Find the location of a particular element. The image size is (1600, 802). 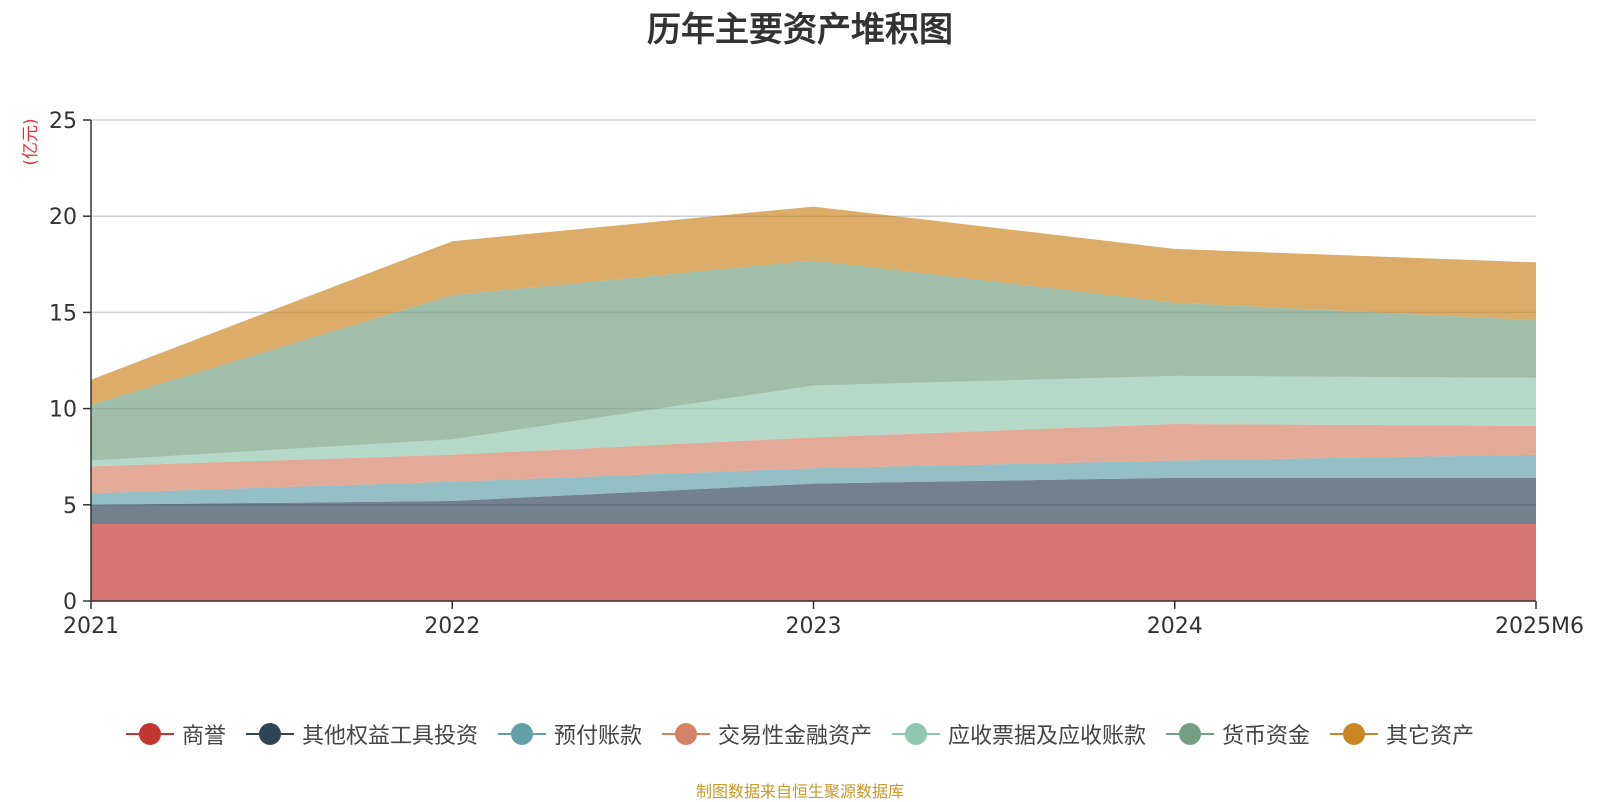

x-tick-label: 2023 is located at coordinates (814, 626).